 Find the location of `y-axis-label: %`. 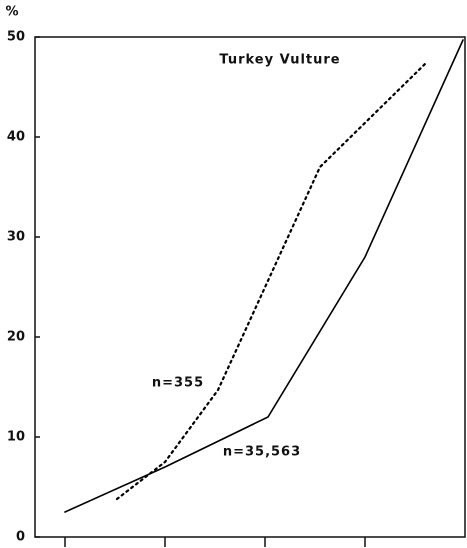

y-axis-label: % is located at coordinates (11, 12).